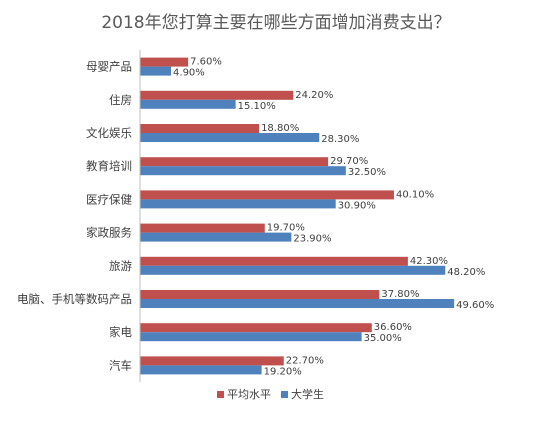 This screenshot has height=430, width=552. I want to click on data-label: 28.30%, so click(340, 139).